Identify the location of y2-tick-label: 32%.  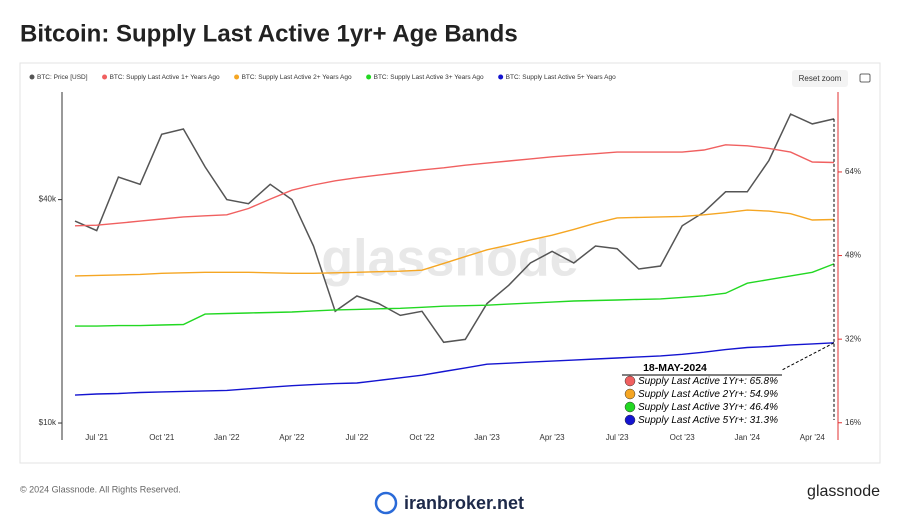
(853, 338).